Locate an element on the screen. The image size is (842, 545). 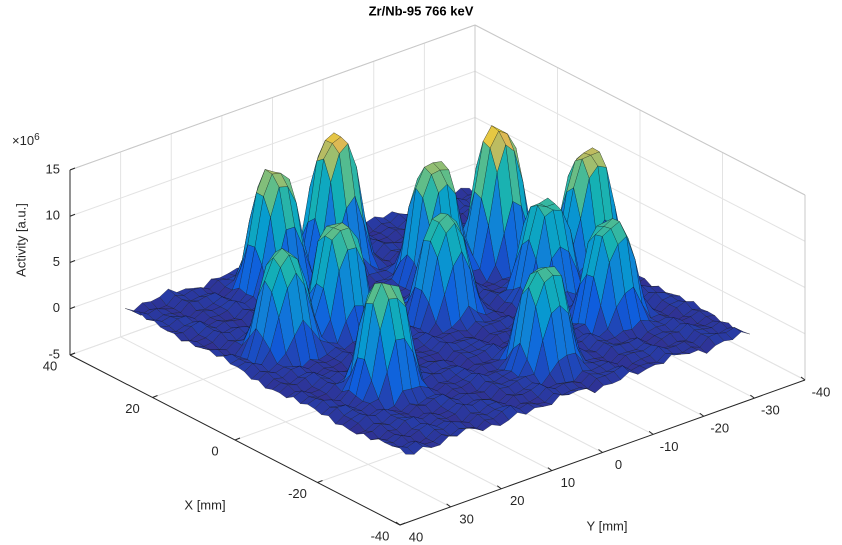
x-tick-label: 0 is located at coordinates (214, 450).